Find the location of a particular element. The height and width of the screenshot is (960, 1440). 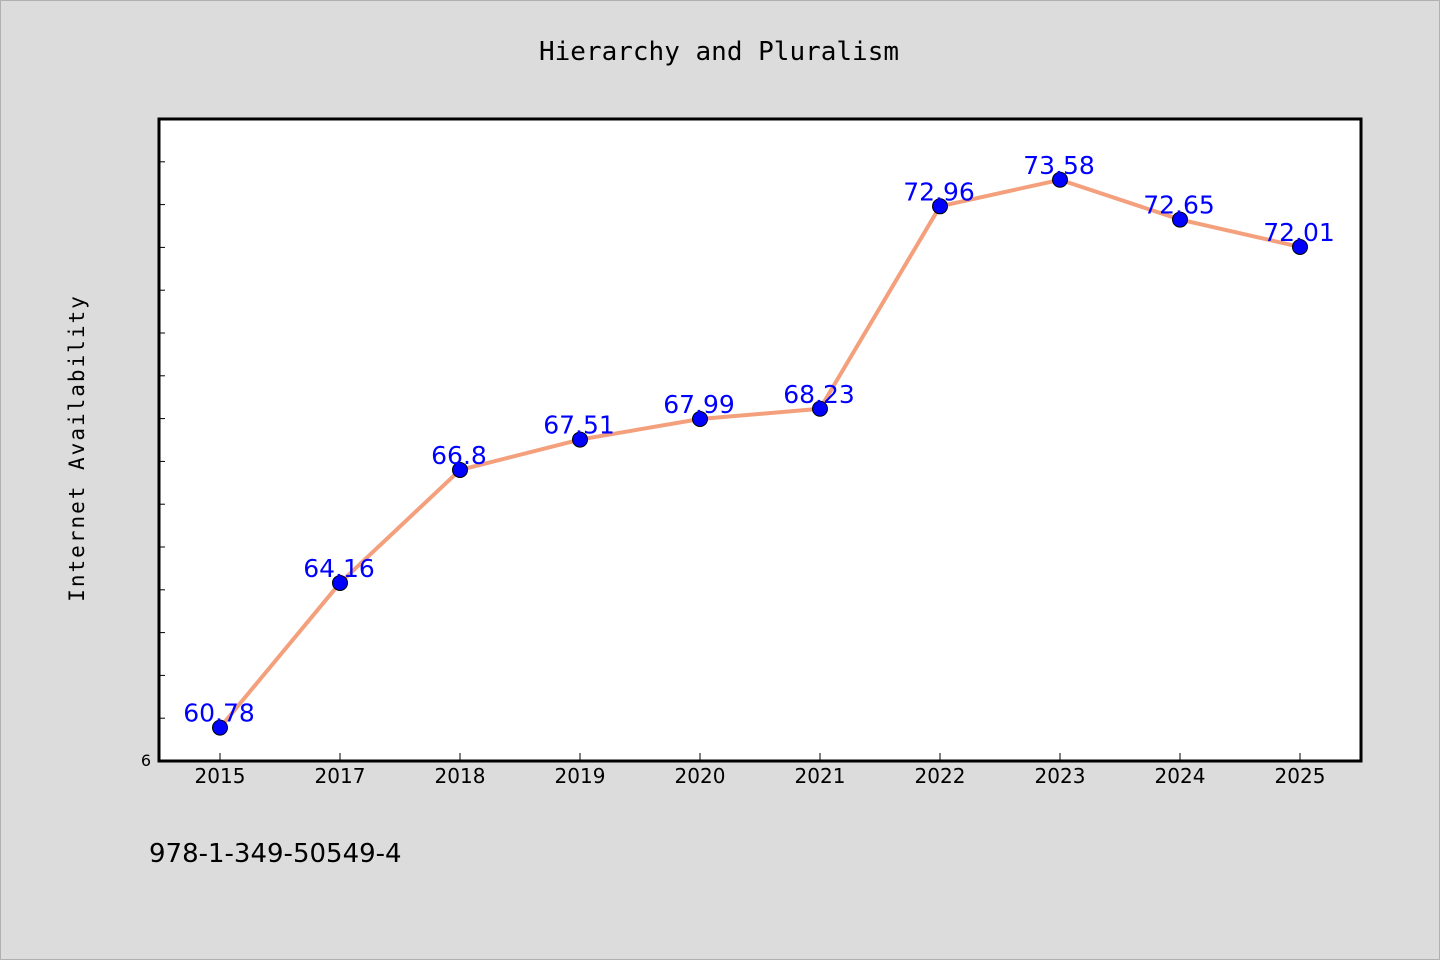

y-axis-label: Internet Availability is located at coordinates (77, 448).